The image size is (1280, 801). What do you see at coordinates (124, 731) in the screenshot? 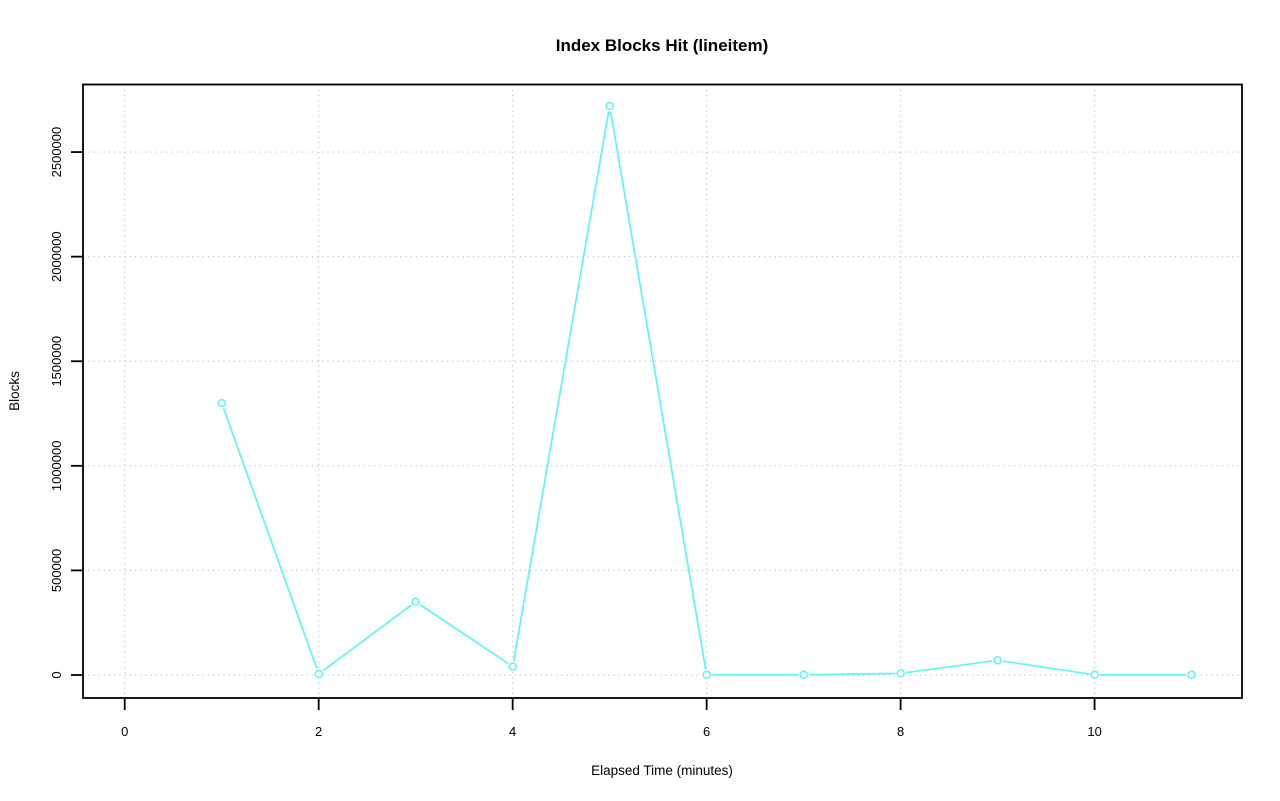
I see `x-tick-label: 0` at bounding box center [124, 731].